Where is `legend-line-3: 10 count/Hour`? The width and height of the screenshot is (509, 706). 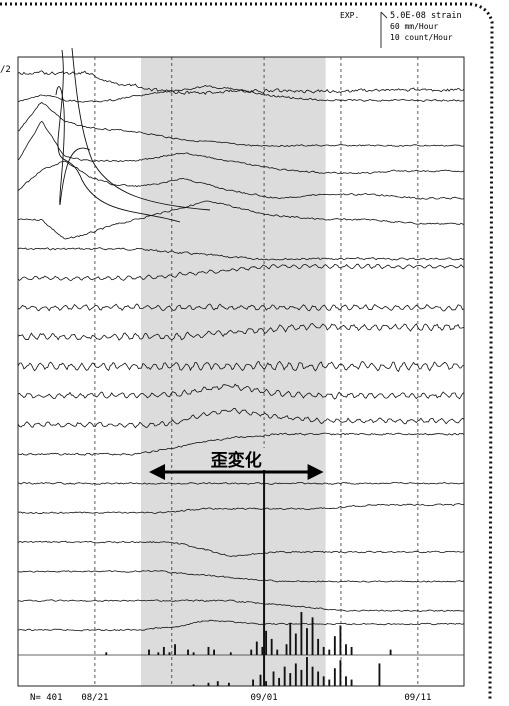
legend-line-3: 10 count/Hour is located at coordinates (421, 37).